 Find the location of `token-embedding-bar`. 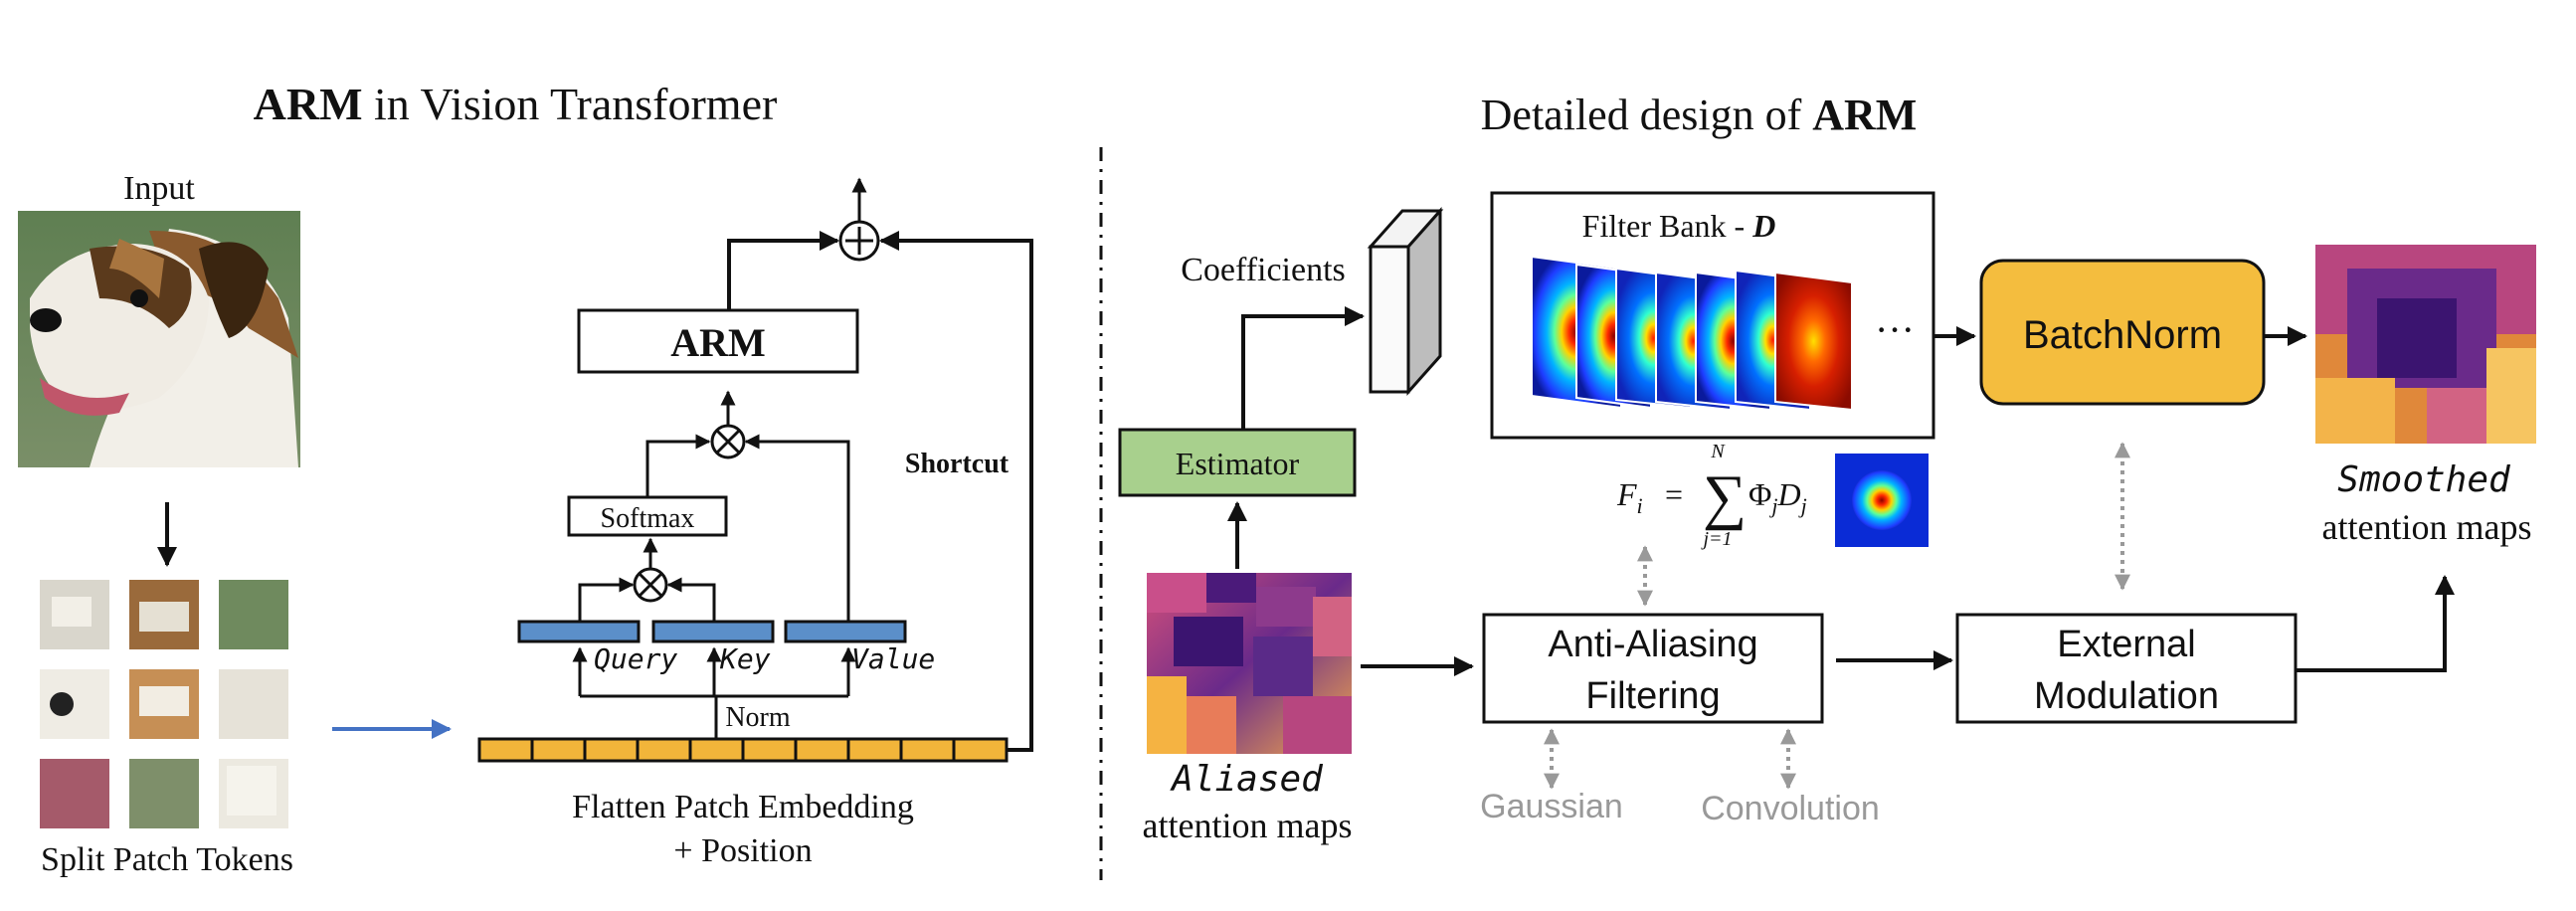

token-embedding-bar is located at coordinates (743, 750).